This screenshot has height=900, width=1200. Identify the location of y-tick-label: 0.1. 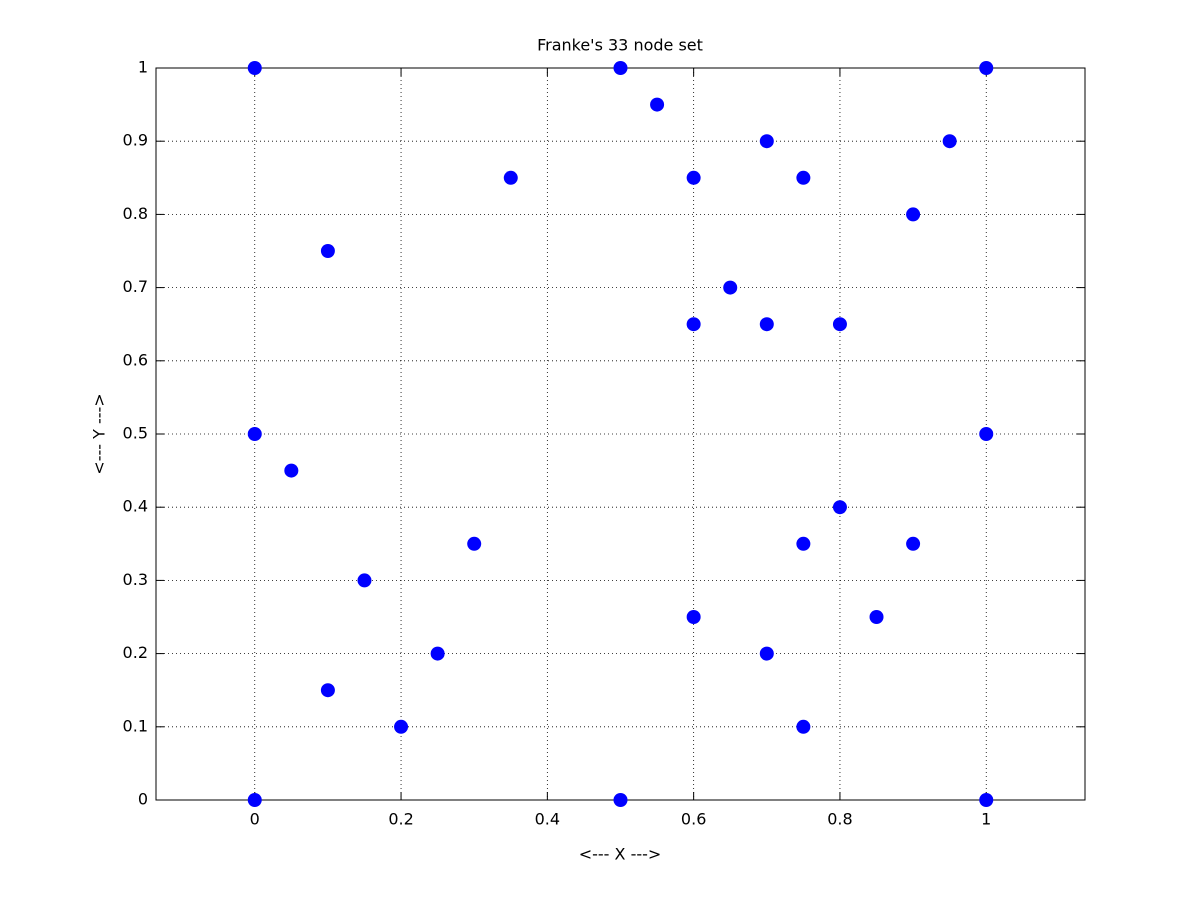
(135, 725).